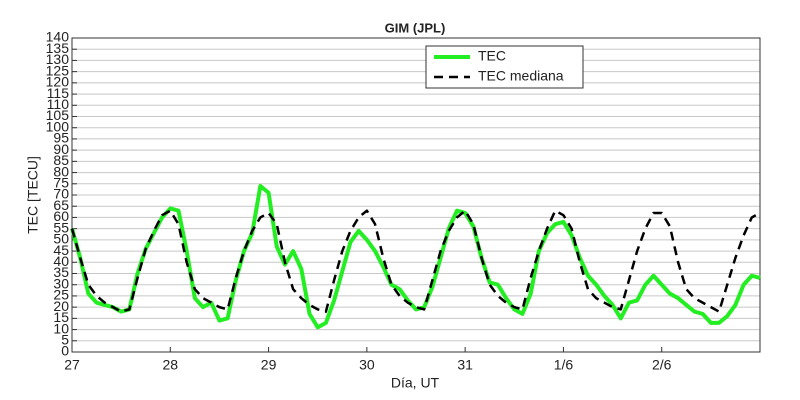 The width and height of the screenshot is (800, 400). I want to click on y-tick-label: 135, so click(58, 48).